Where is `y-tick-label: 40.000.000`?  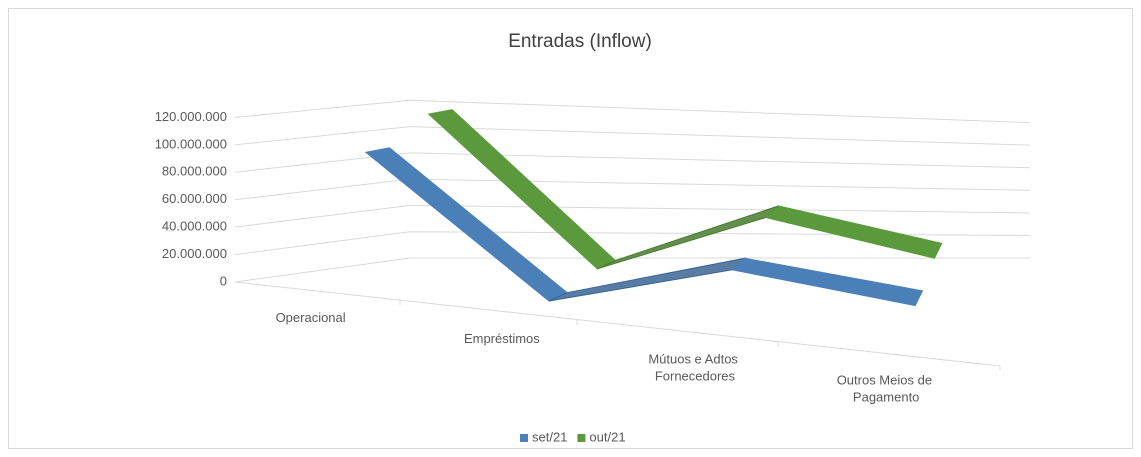 y-tick-label: 40.000.000 is located at coordinates (194, 226).